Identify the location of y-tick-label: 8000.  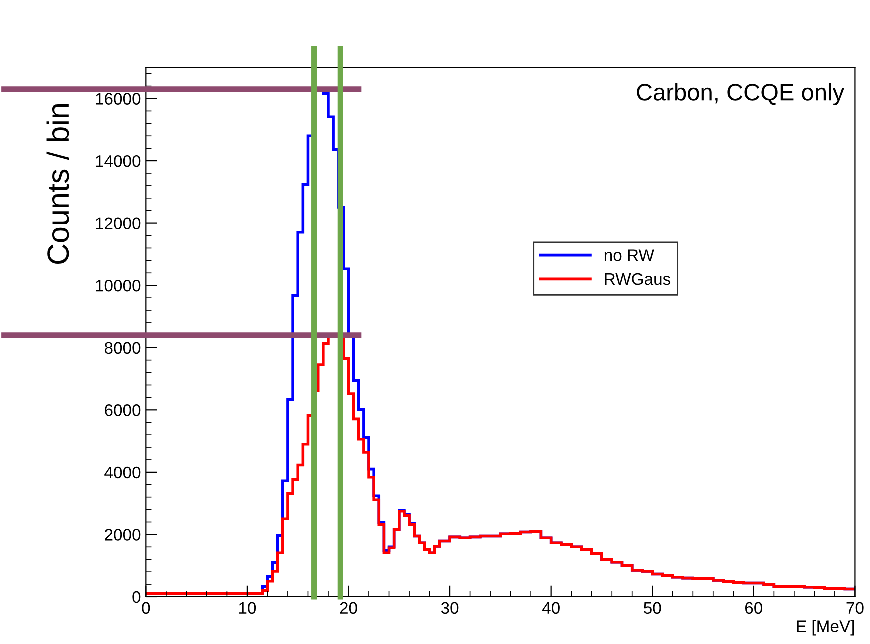
(122, 348).